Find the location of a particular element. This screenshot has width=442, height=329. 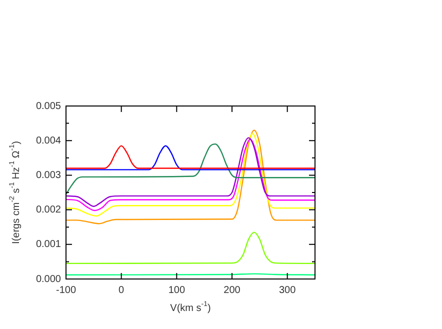

y-tick-label: 0.001 is located at coordinates (49, 244).